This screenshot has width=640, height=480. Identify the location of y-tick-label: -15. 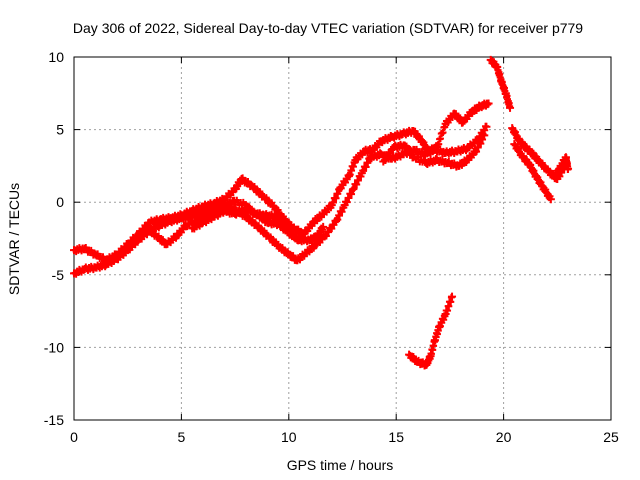
(54, 420).